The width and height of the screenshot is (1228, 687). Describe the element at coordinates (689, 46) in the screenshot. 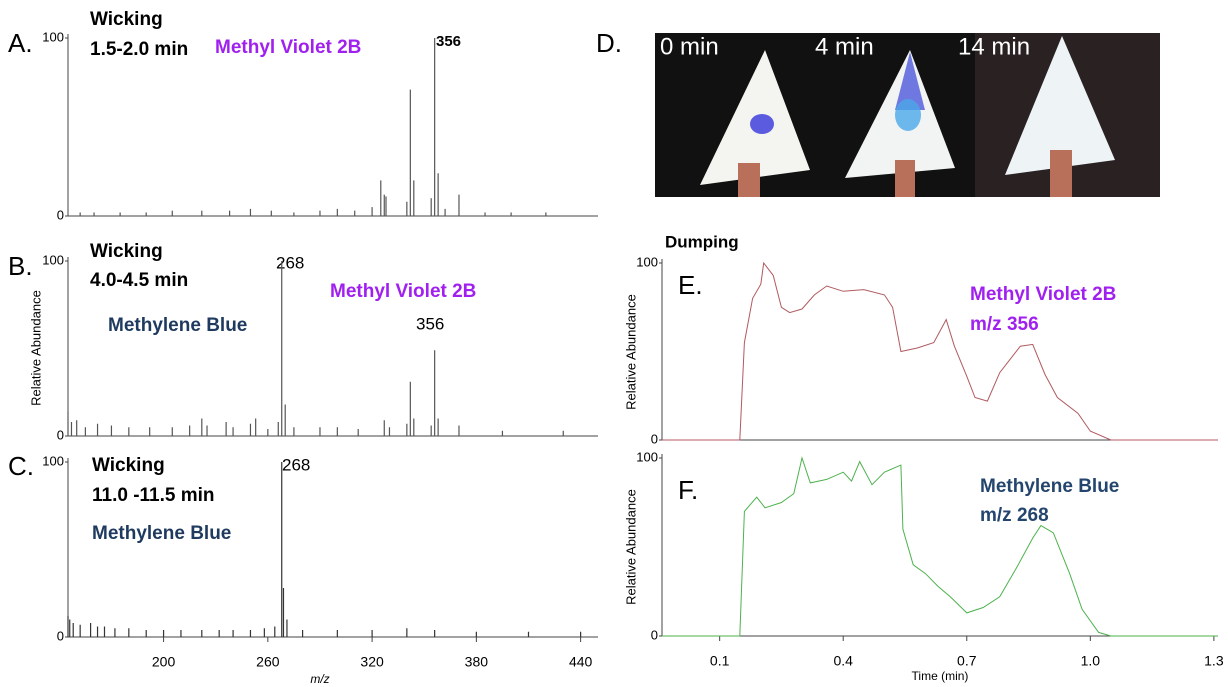

I see `frame-label: 0 min` at that location.